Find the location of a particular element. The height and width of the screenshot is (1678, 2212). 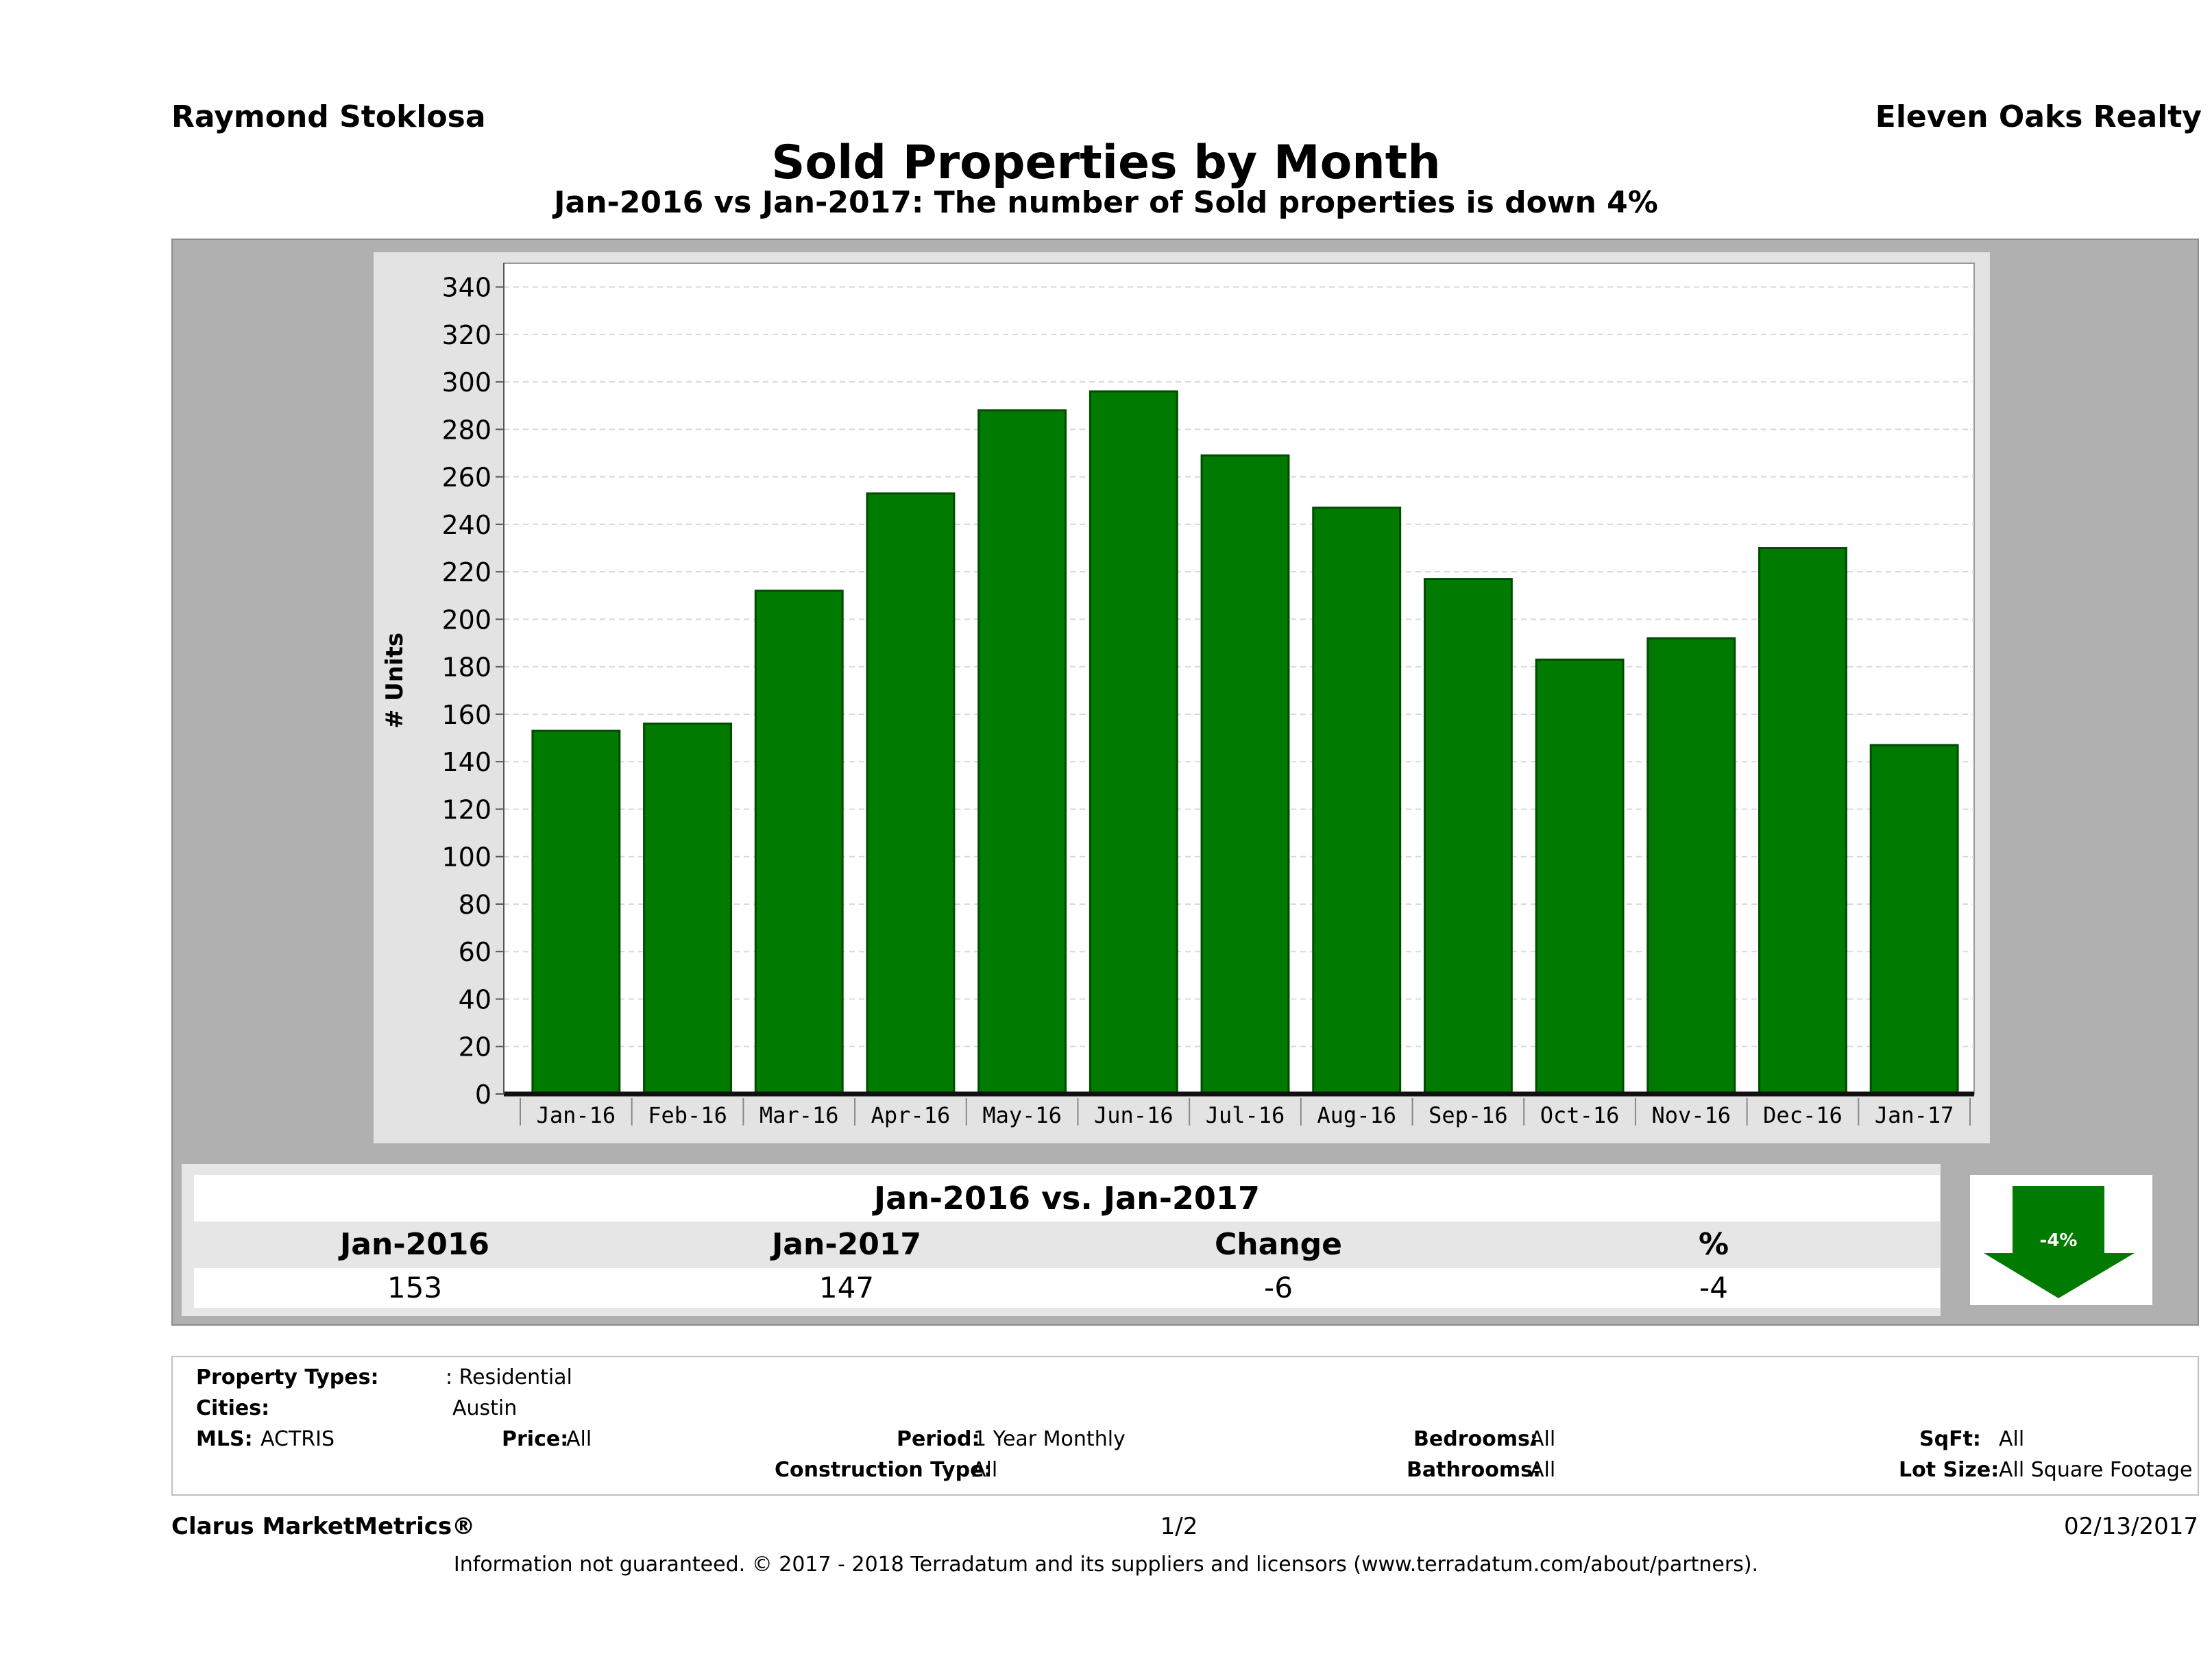

x-tick-label: Jul-16 is located at coordinates (1245, 1115).